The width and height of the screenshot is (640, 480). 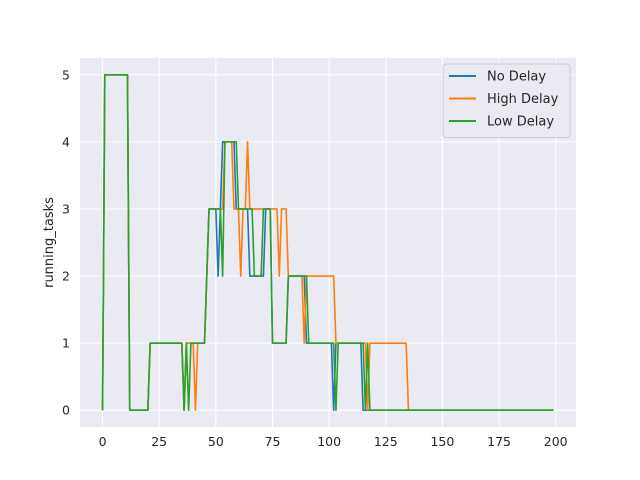 I want to click on x-tick-label: 200, so click(x=556, y=441).